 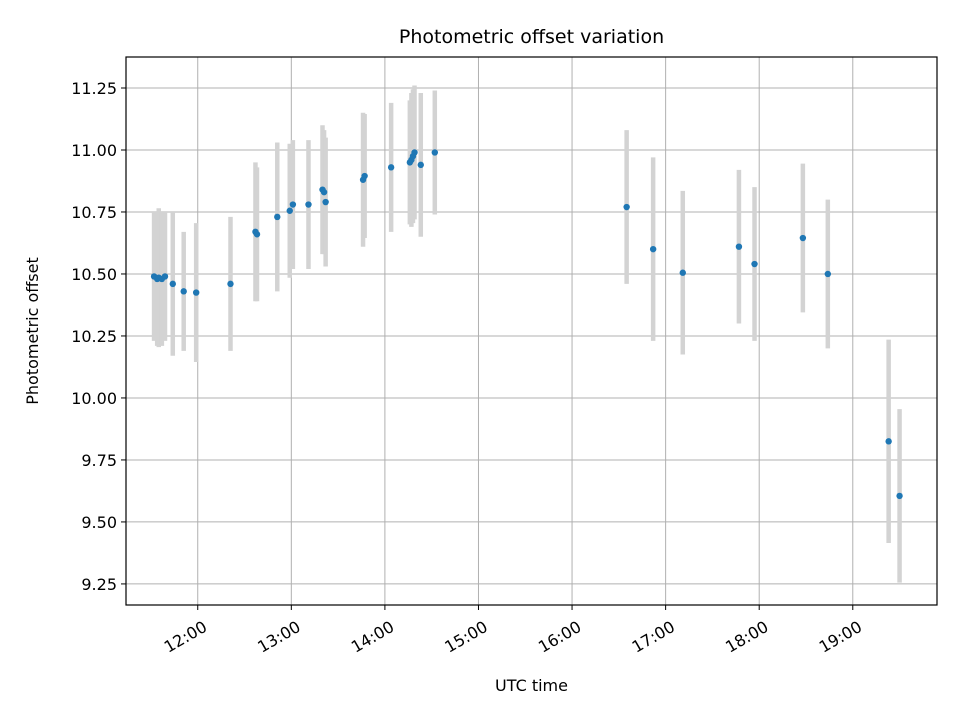 I want to click on y-axis-label: Photometric offset, so click(x=32, y=331).